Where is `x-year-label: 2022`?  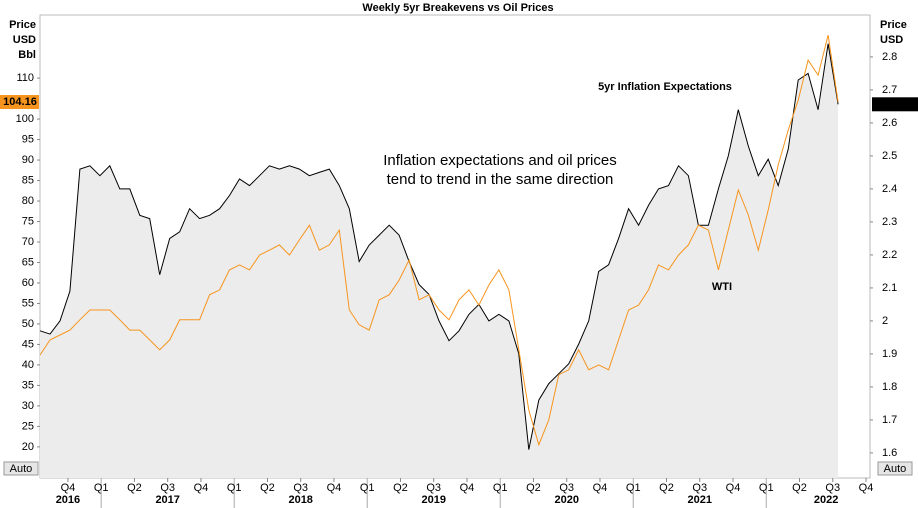
x-year-label: 2022 is located at coordinates (826, 500).